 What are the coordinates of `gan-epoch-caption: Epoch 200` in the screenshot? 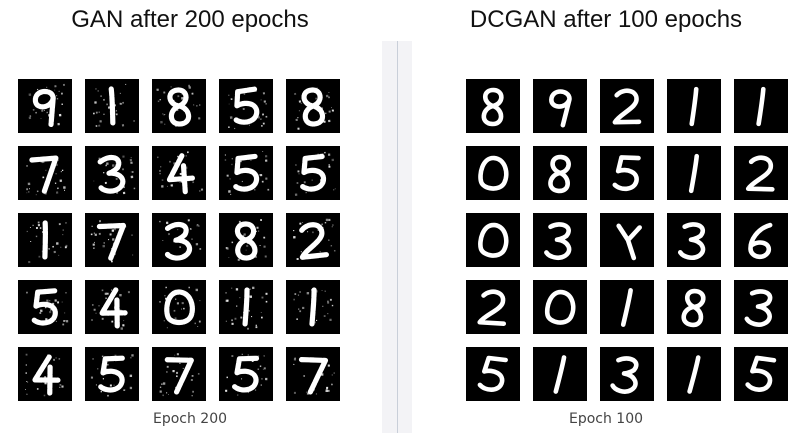 It's located at (190, 419).